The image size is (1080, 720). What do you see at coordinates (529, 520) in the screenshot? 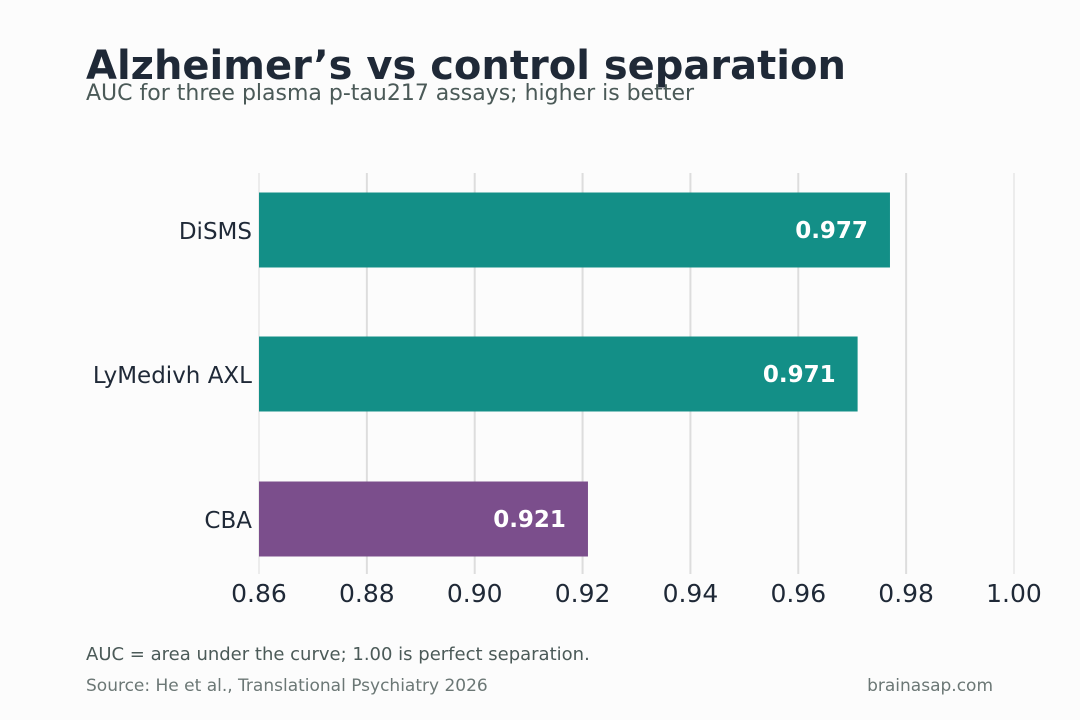
I see `bar-value-label-2: 0.921` at bounding box center [529, 520].